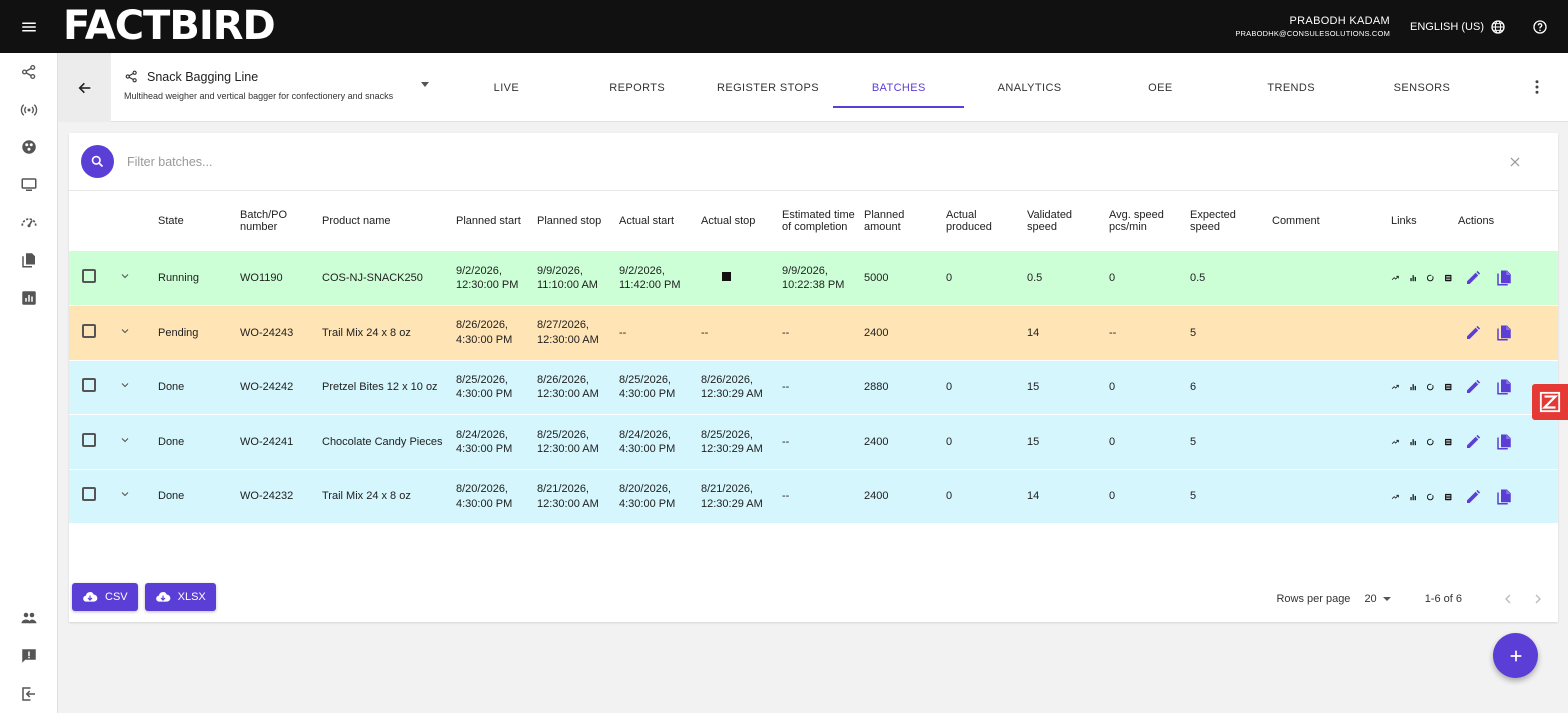 The width and height of the screenshot is (1568, 713). Describe the element at coordinates (1136, 221) in the screenshot. I see `header-avg-speed: Avg. speed pcs/min` at that location.